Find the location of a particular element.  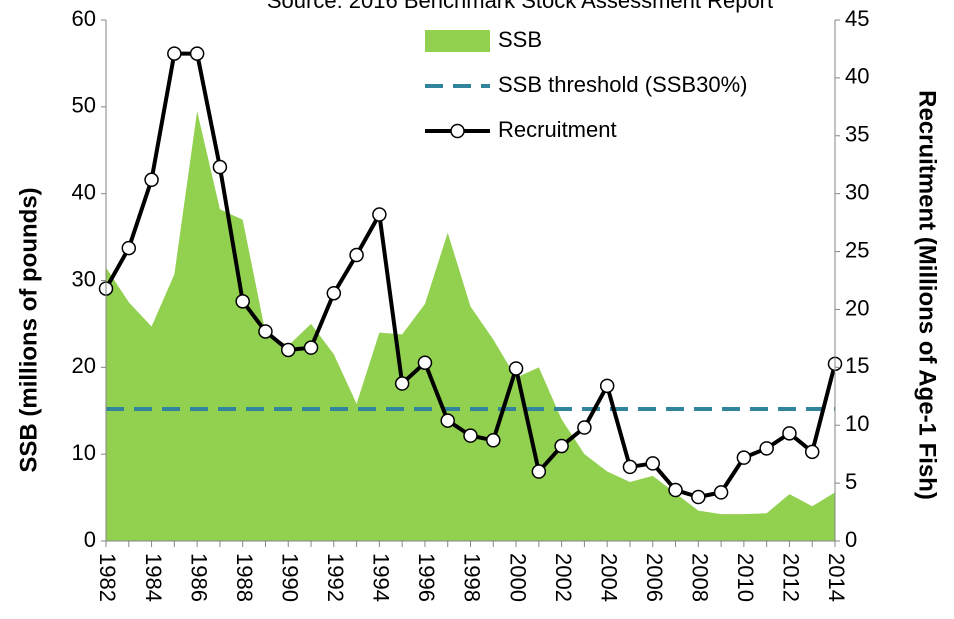

y-tick-label: 40 is located at coordinates (84, 191).